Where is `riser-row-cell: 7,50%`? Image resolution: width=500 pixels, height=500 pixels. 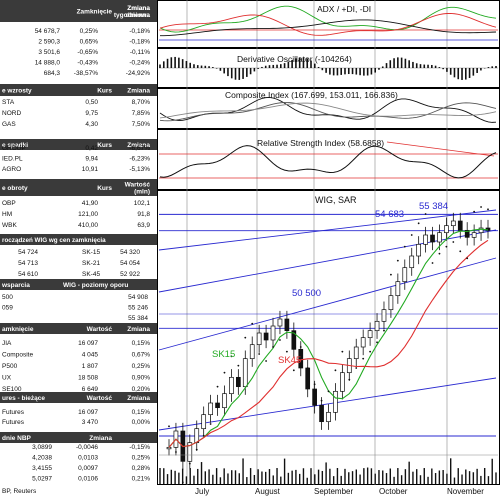 riser-row-cell: 7,50% is located at coordinates (141, 124).